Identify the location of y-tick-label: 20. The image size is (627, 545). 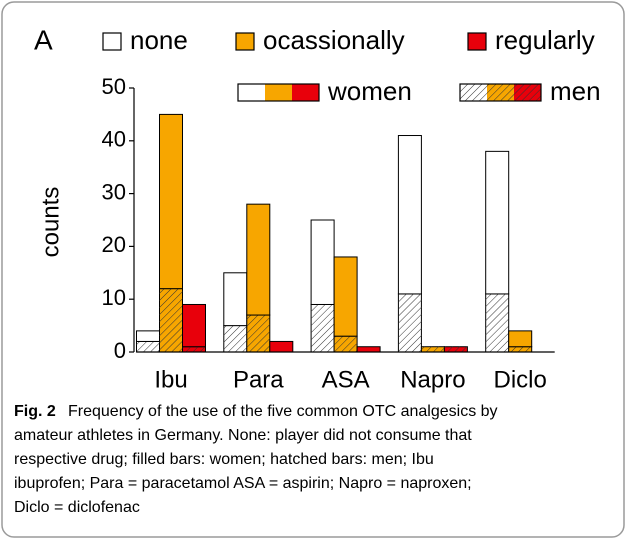
(114, 244).